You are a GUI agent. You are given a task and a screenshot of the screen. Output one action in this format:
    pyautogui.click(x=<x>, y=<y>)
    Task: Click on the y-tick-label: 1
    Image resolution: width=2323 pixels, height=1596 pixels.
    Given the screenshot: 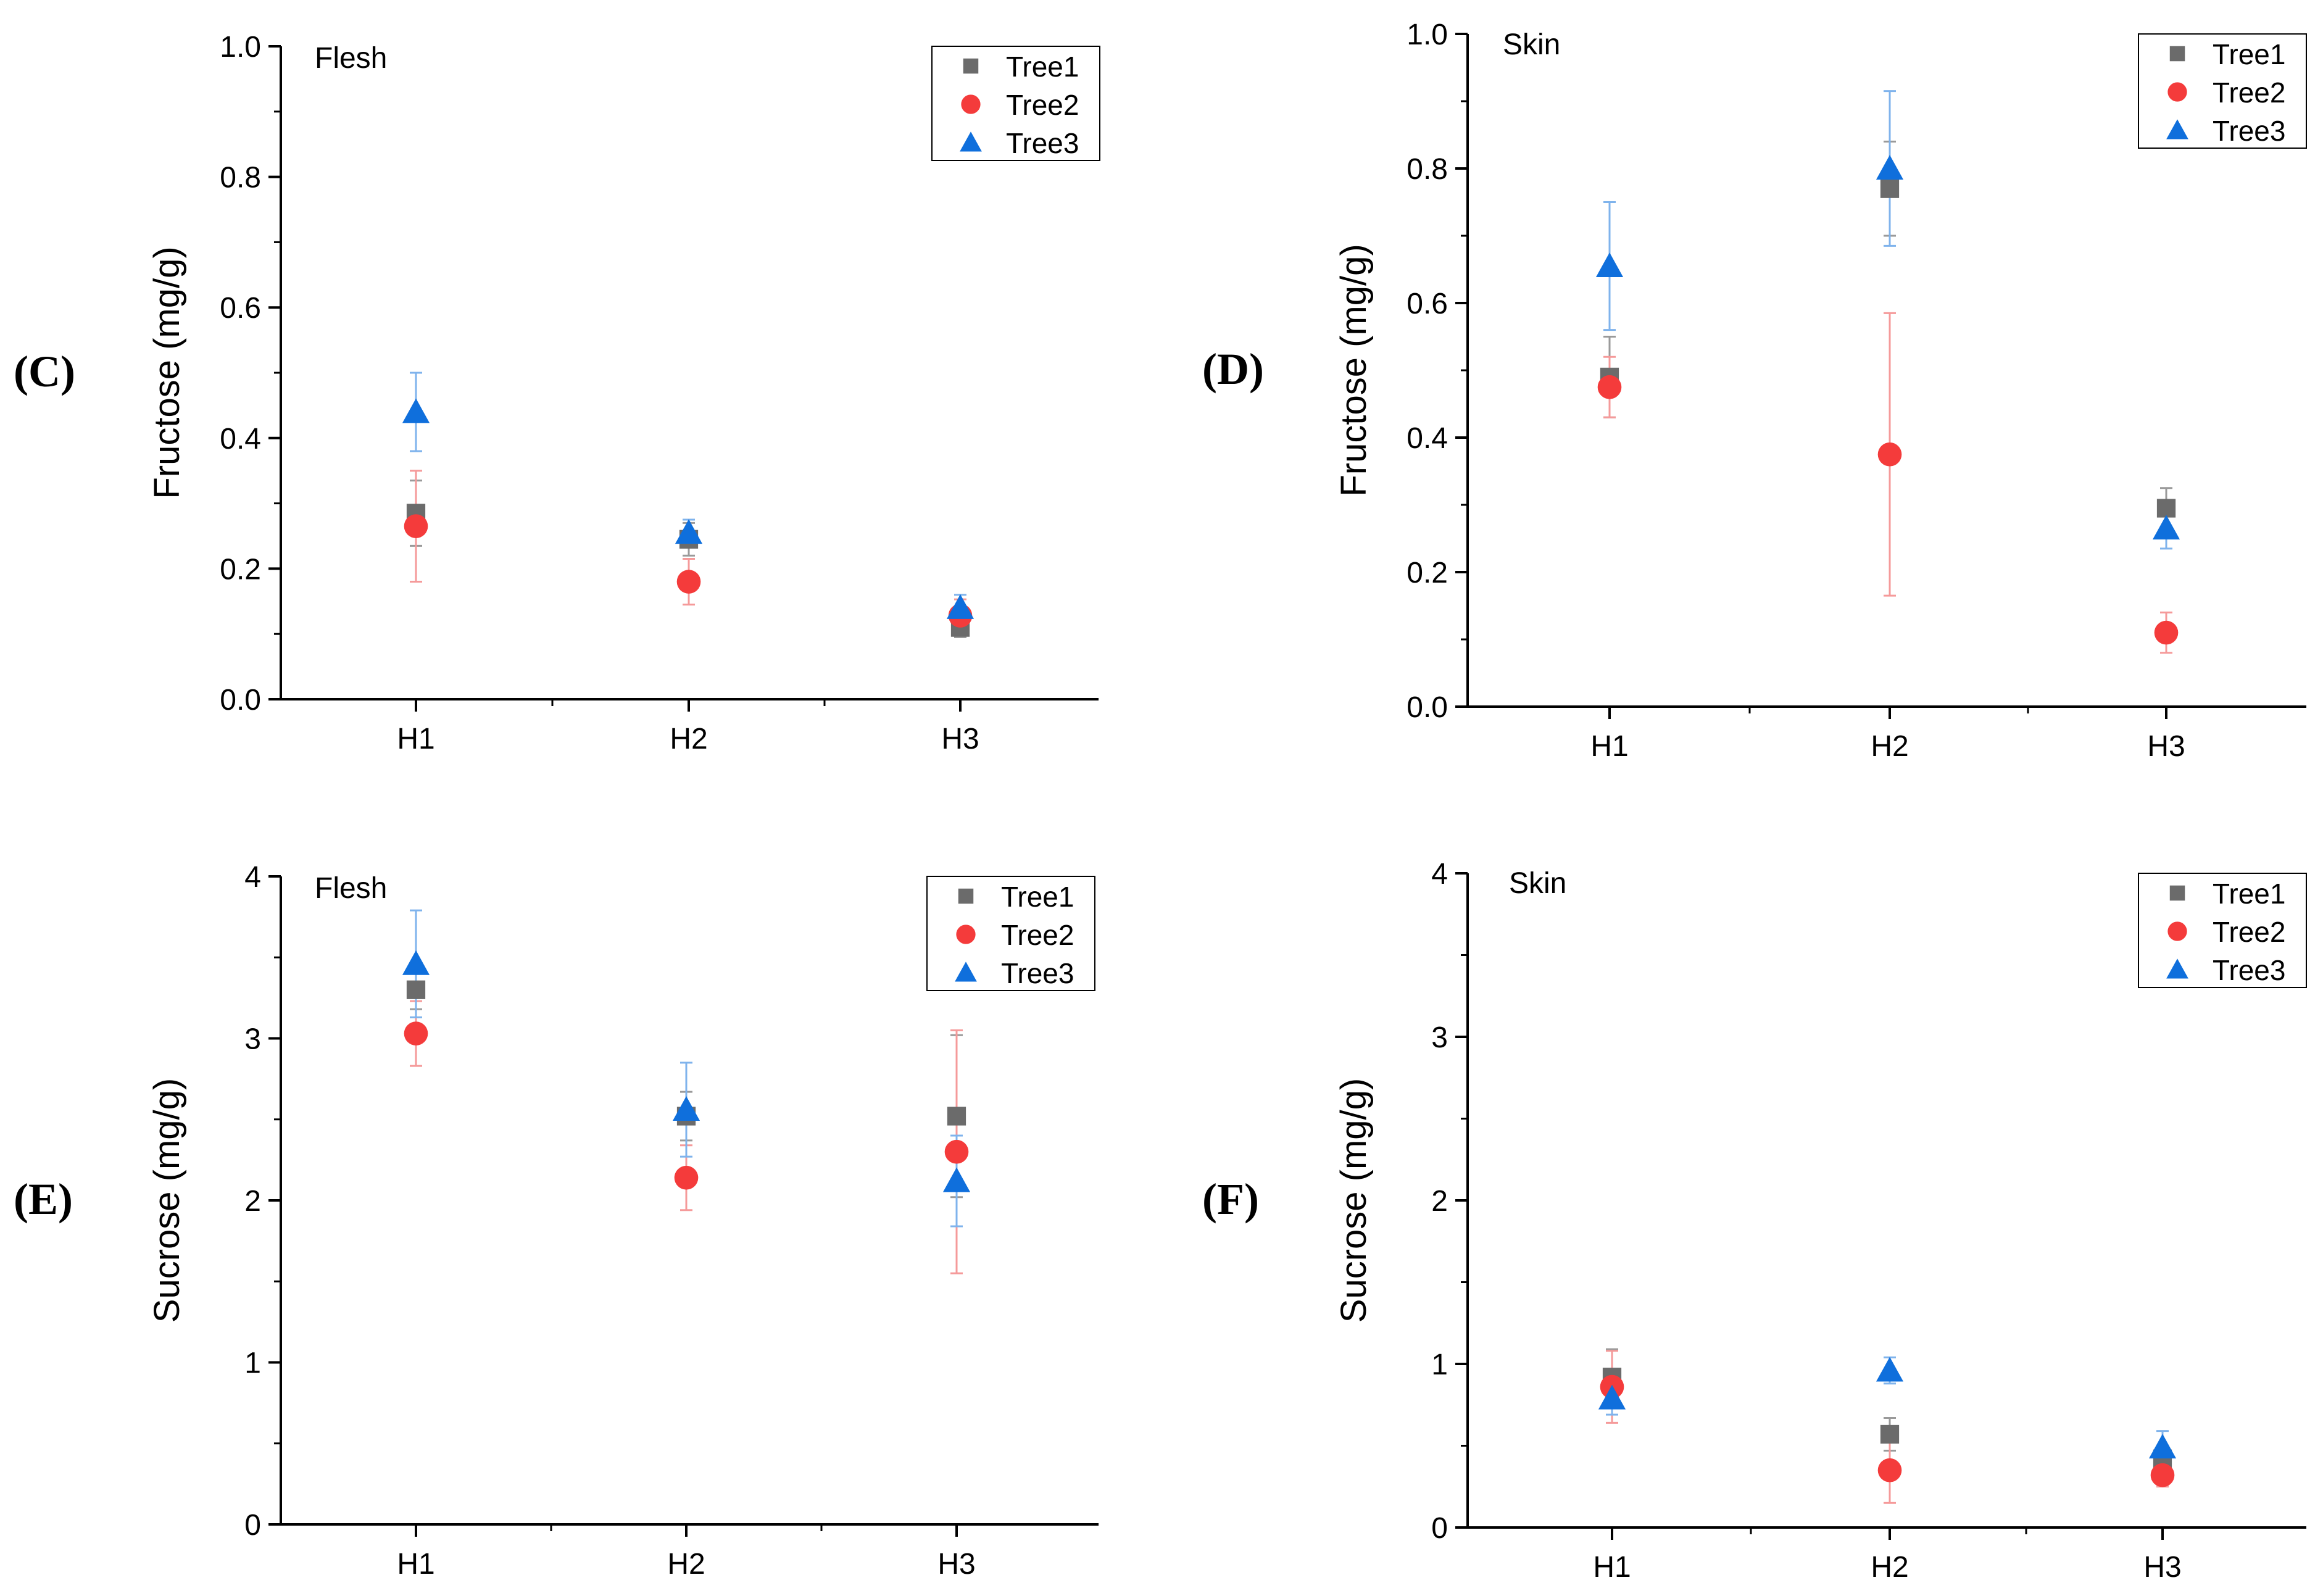 What is the action you would take?
    pyautogui.click(x=252, y=1363)
    